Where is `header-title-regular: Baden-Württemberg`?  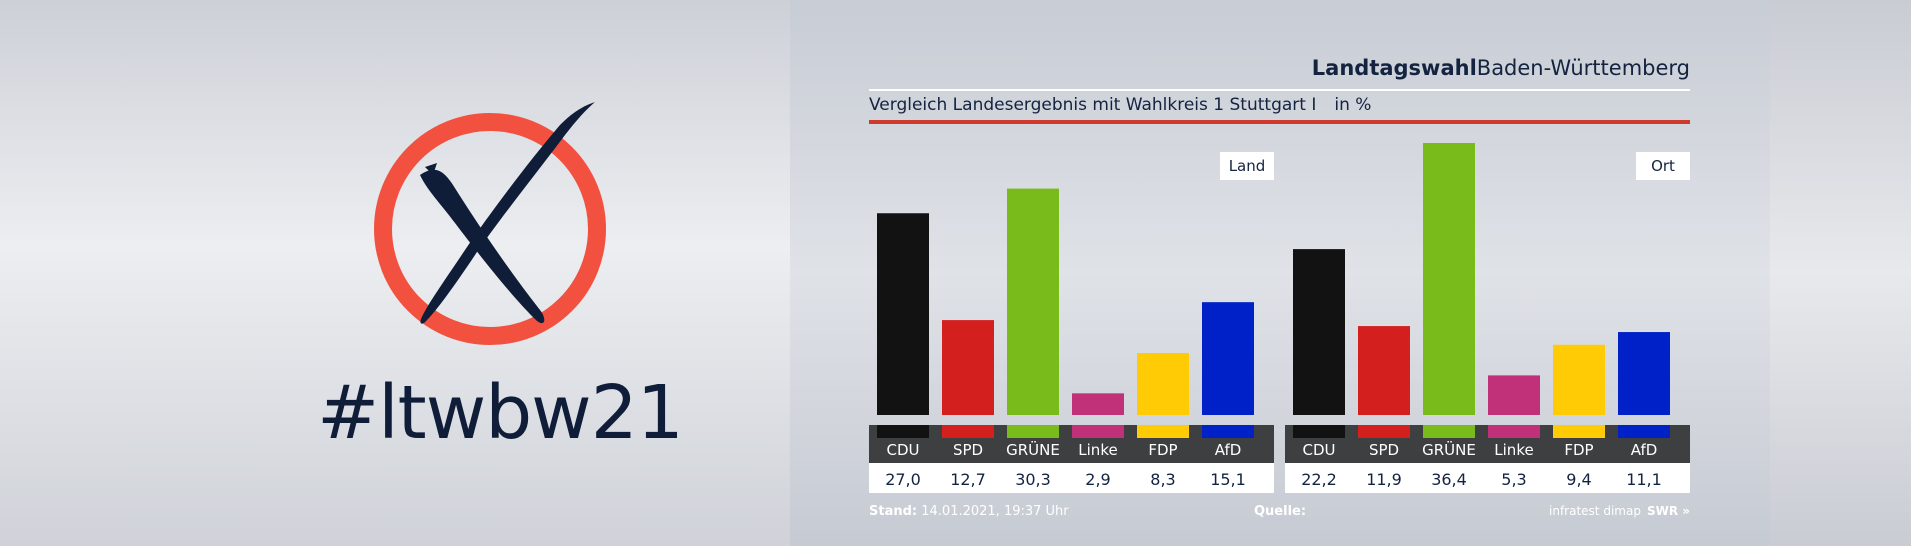 header-title-regular: Baden-Württemberg is located at coordinates (1583, 68).